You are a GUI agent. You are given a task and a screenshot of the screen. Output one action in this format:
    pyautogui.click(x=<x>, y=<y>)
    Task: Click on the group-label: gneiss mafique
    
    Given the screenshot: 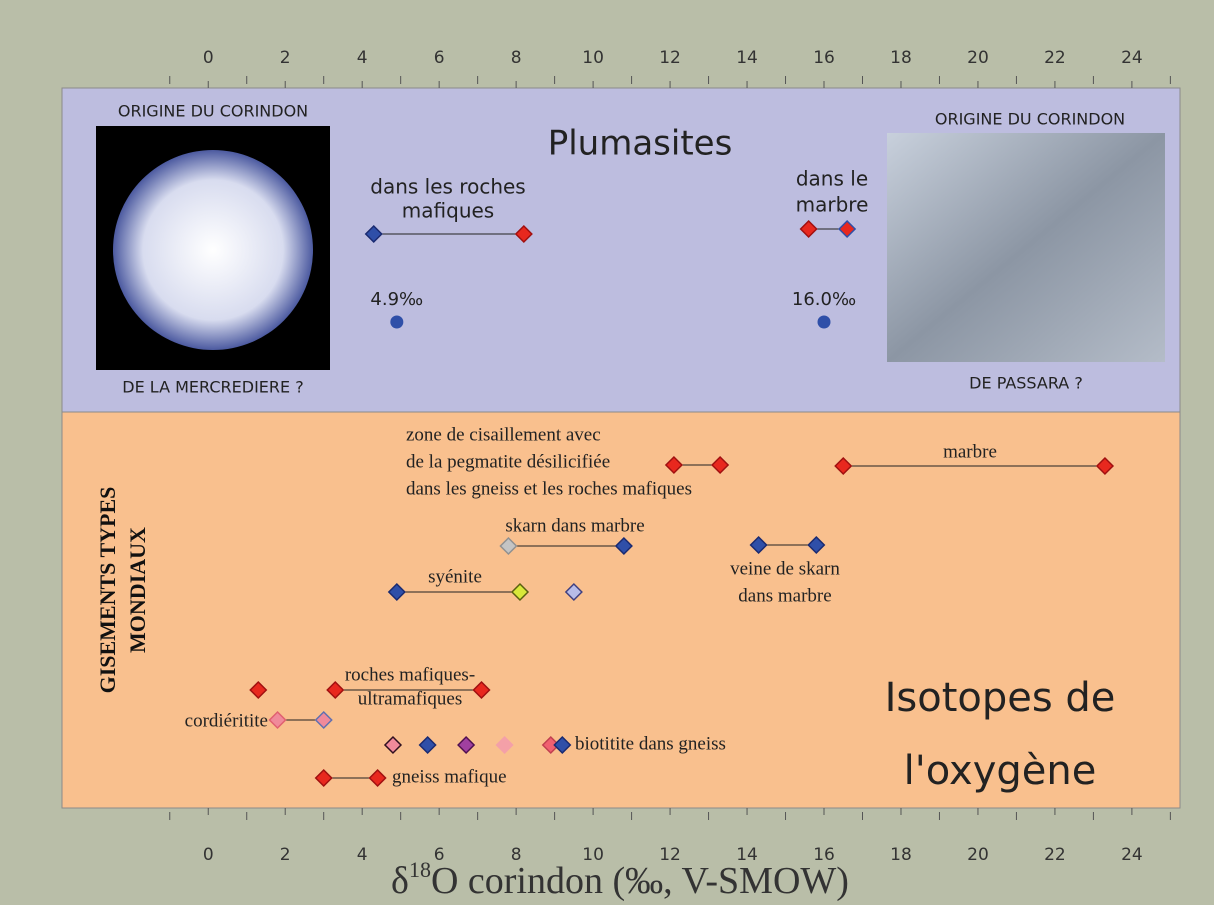 What is the action you would take?
    pyautogui.click(x=449, y=776)
    